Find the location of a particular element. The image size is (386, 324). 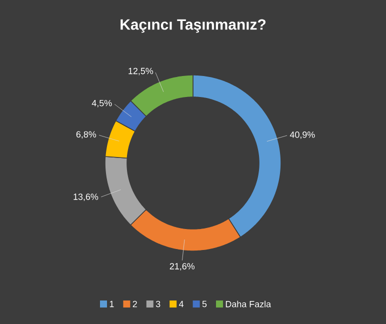

data-label: 6,8% is located at coordinates (86, 135).